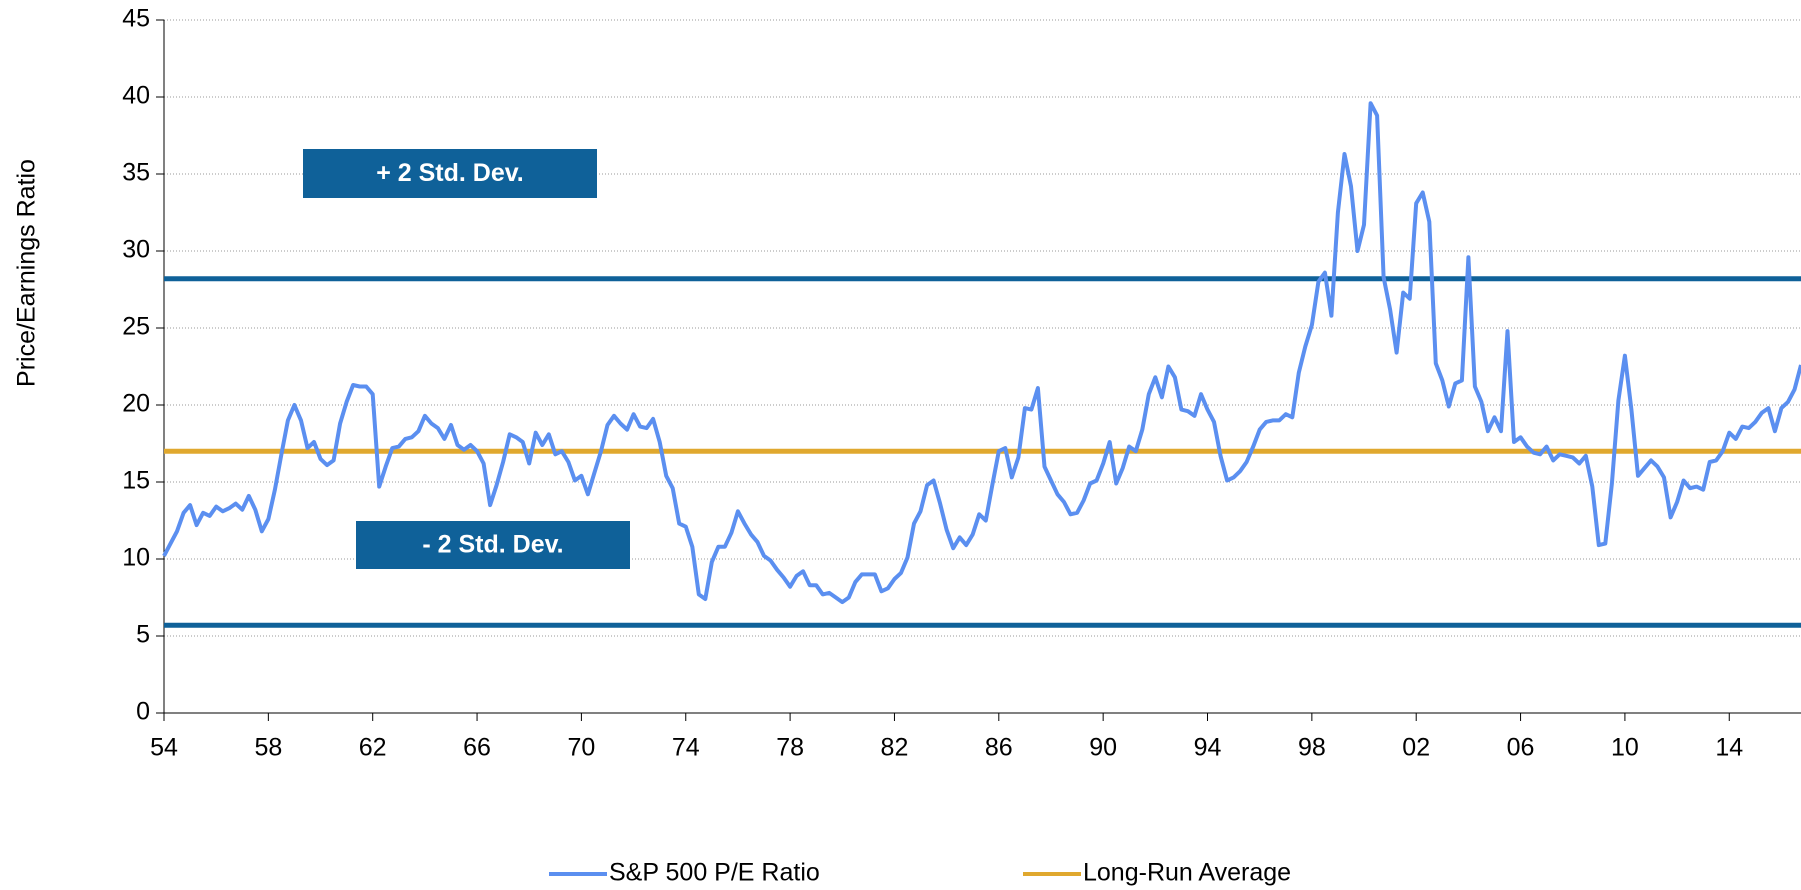 This screenshot has height=890, width=1801. I want to click on y-tick-label: 45, so click(136, 19).